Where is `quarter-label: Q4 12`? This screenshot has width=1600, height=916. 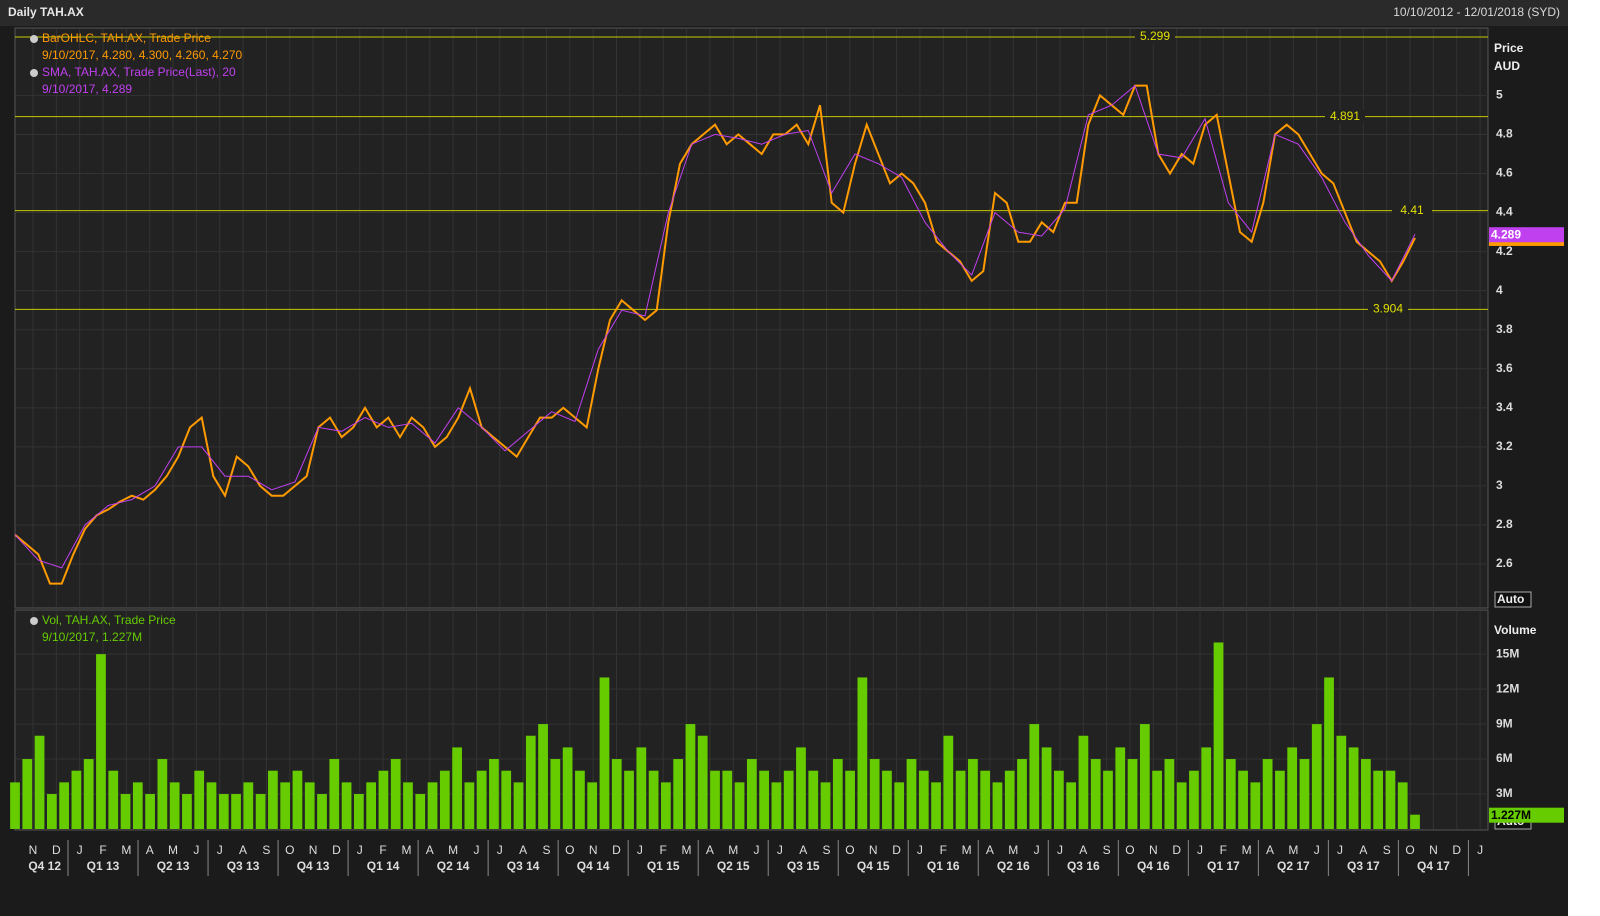
quarter-label: Q4 12 is located at coordinates (44, 866).